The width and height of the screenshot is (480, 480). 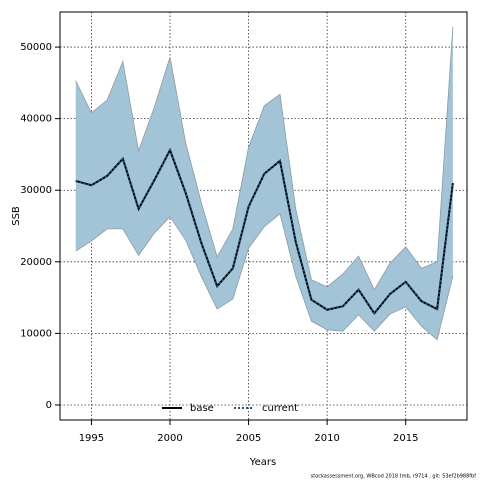 What do you see at coordinates (36, 119) in the screenshot?
I see `y-tick-label: 40000` at bounding box center [36, 119].